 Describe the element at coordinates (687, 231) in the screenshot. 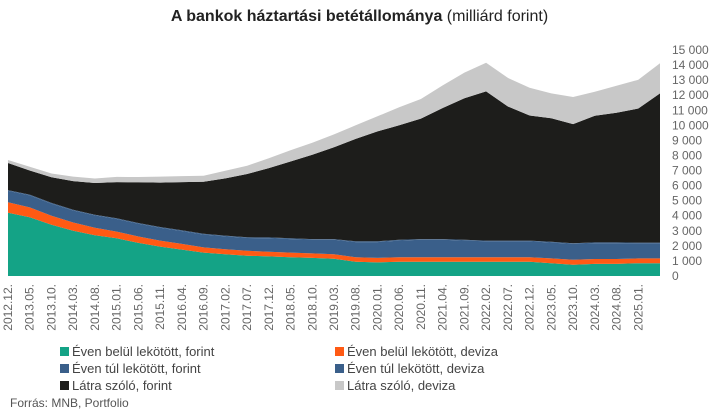

I see `y-tick-label: 3 000` at that location.